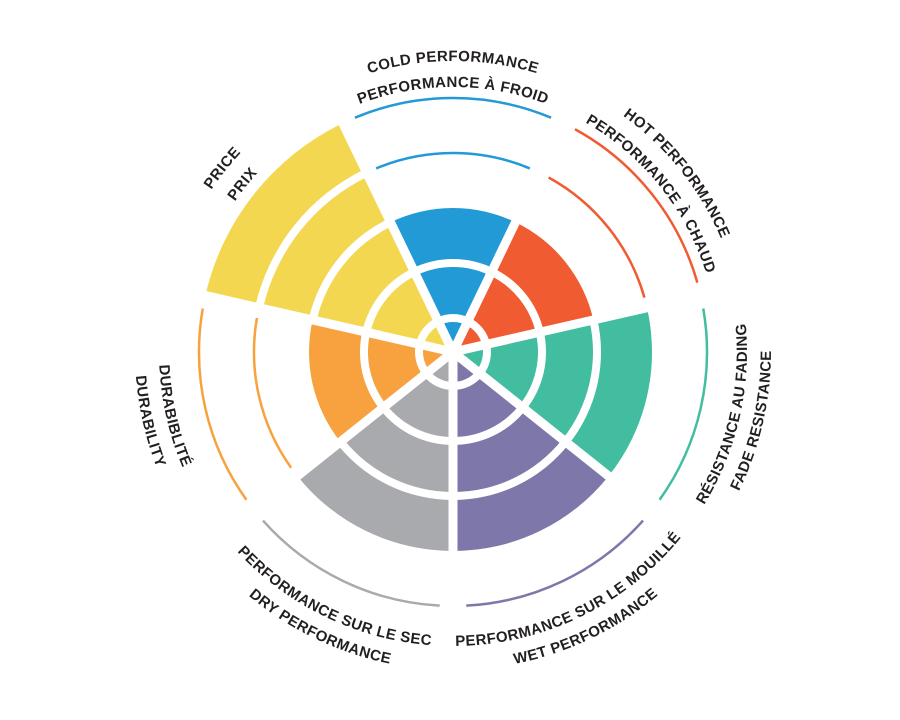 The height and width of the screenshot is (720, 900). I want to click on sector-label-cold-performance-line1: COLD PERFORMANCE, so click(452, 62).